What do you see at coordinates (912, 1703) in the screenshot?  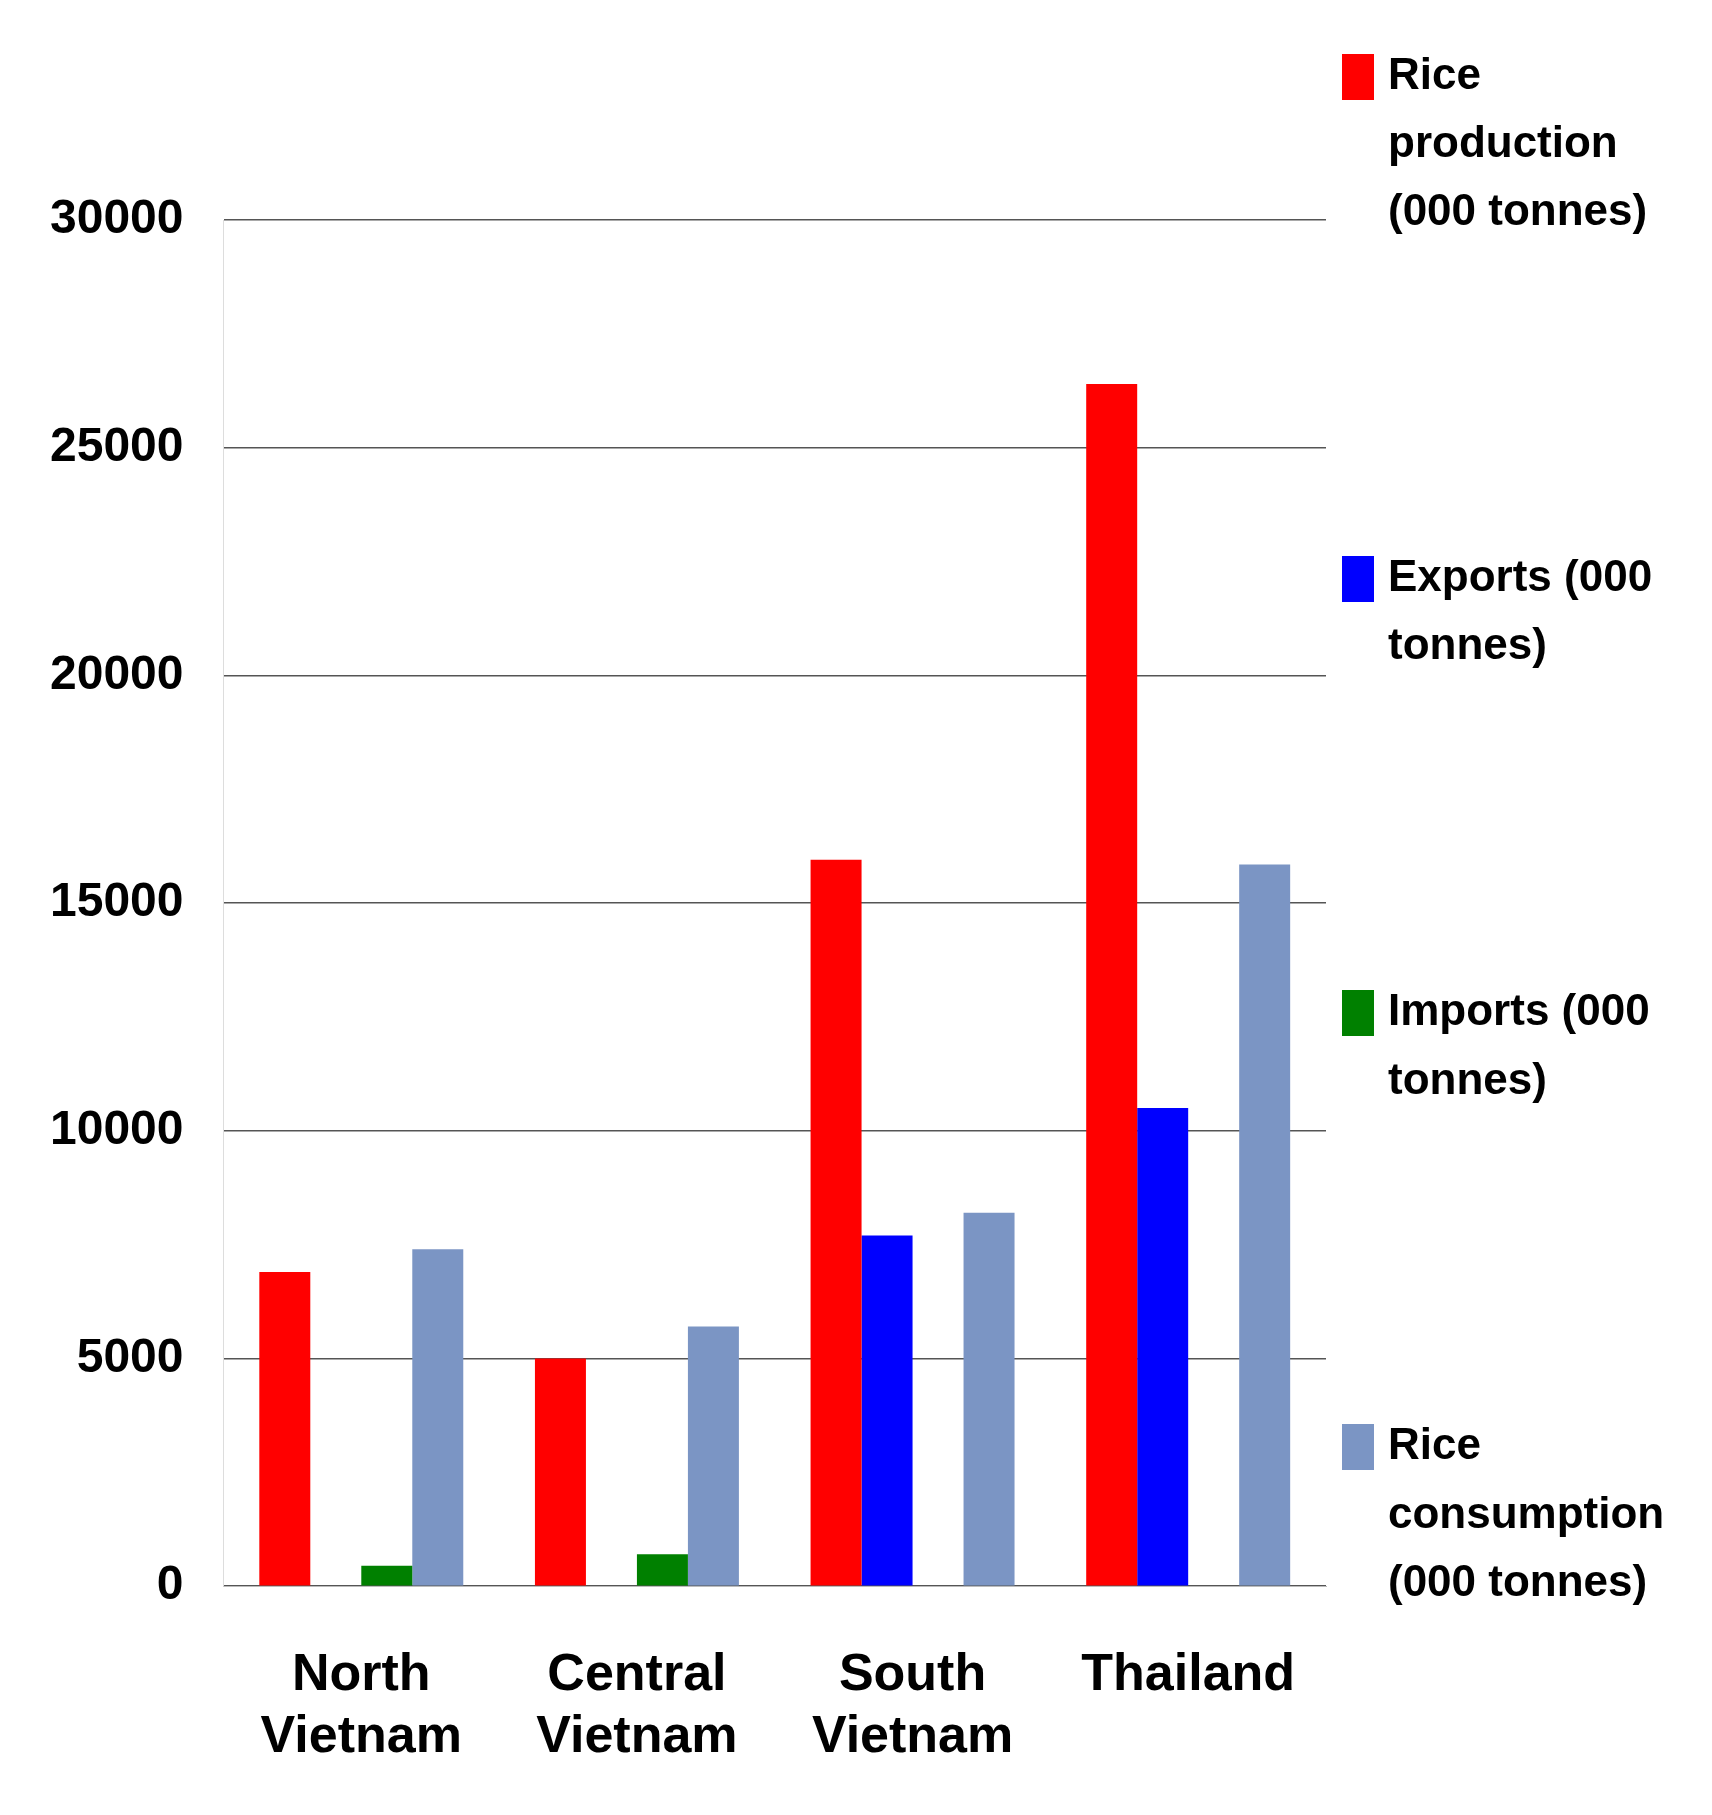 I see `x-tick-label: South Vietnam` at bounding box center [912, 1703].